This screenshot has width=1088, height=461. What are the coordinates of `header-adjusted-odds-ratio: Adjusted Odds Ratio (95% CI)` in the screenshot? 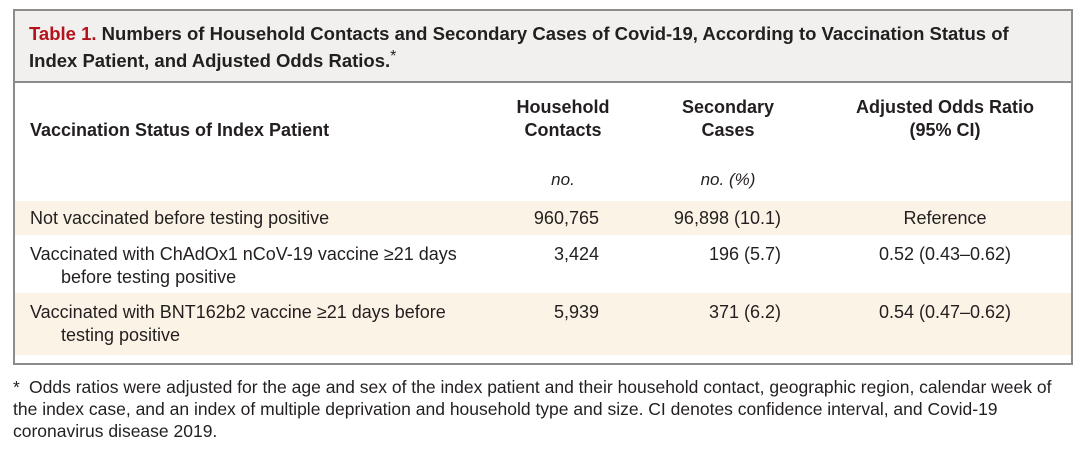 It's located at (944, 118).